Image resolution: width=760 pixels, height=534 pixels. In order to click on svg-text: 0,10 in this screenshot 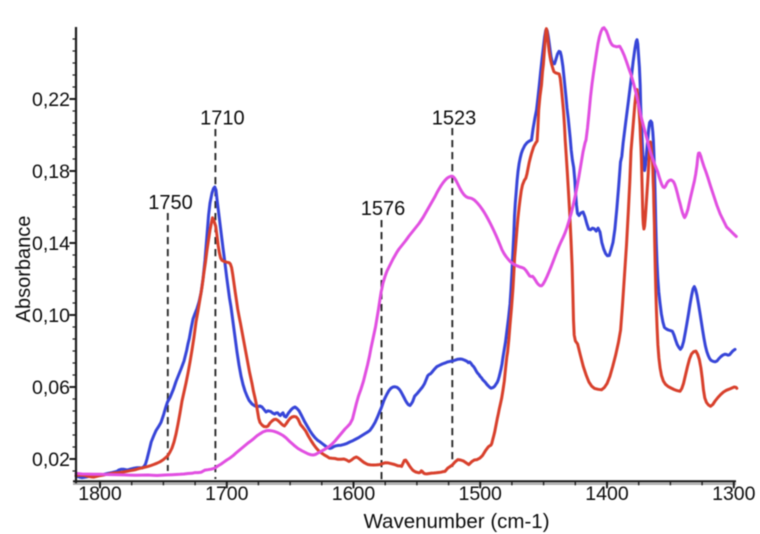, I will do `click(51, 316)`.